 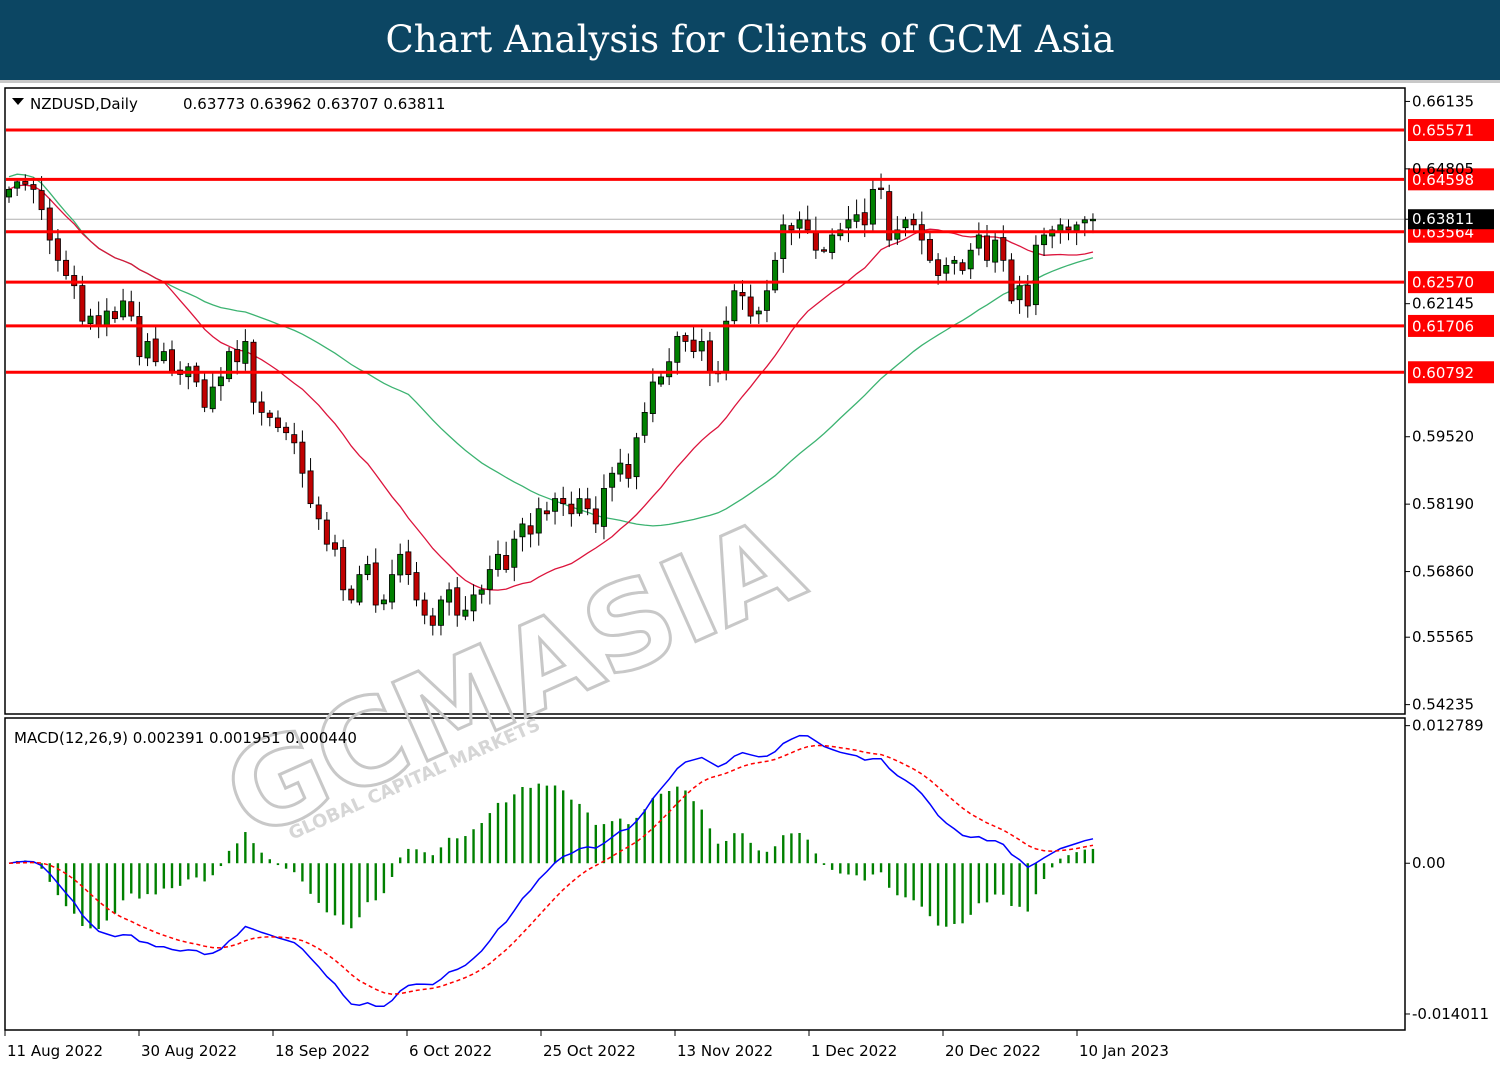 What do you see at coordinates (18, 101) in the screenshot?
I see `symbol-dropdown-icon` at bounding box center [18, 101].